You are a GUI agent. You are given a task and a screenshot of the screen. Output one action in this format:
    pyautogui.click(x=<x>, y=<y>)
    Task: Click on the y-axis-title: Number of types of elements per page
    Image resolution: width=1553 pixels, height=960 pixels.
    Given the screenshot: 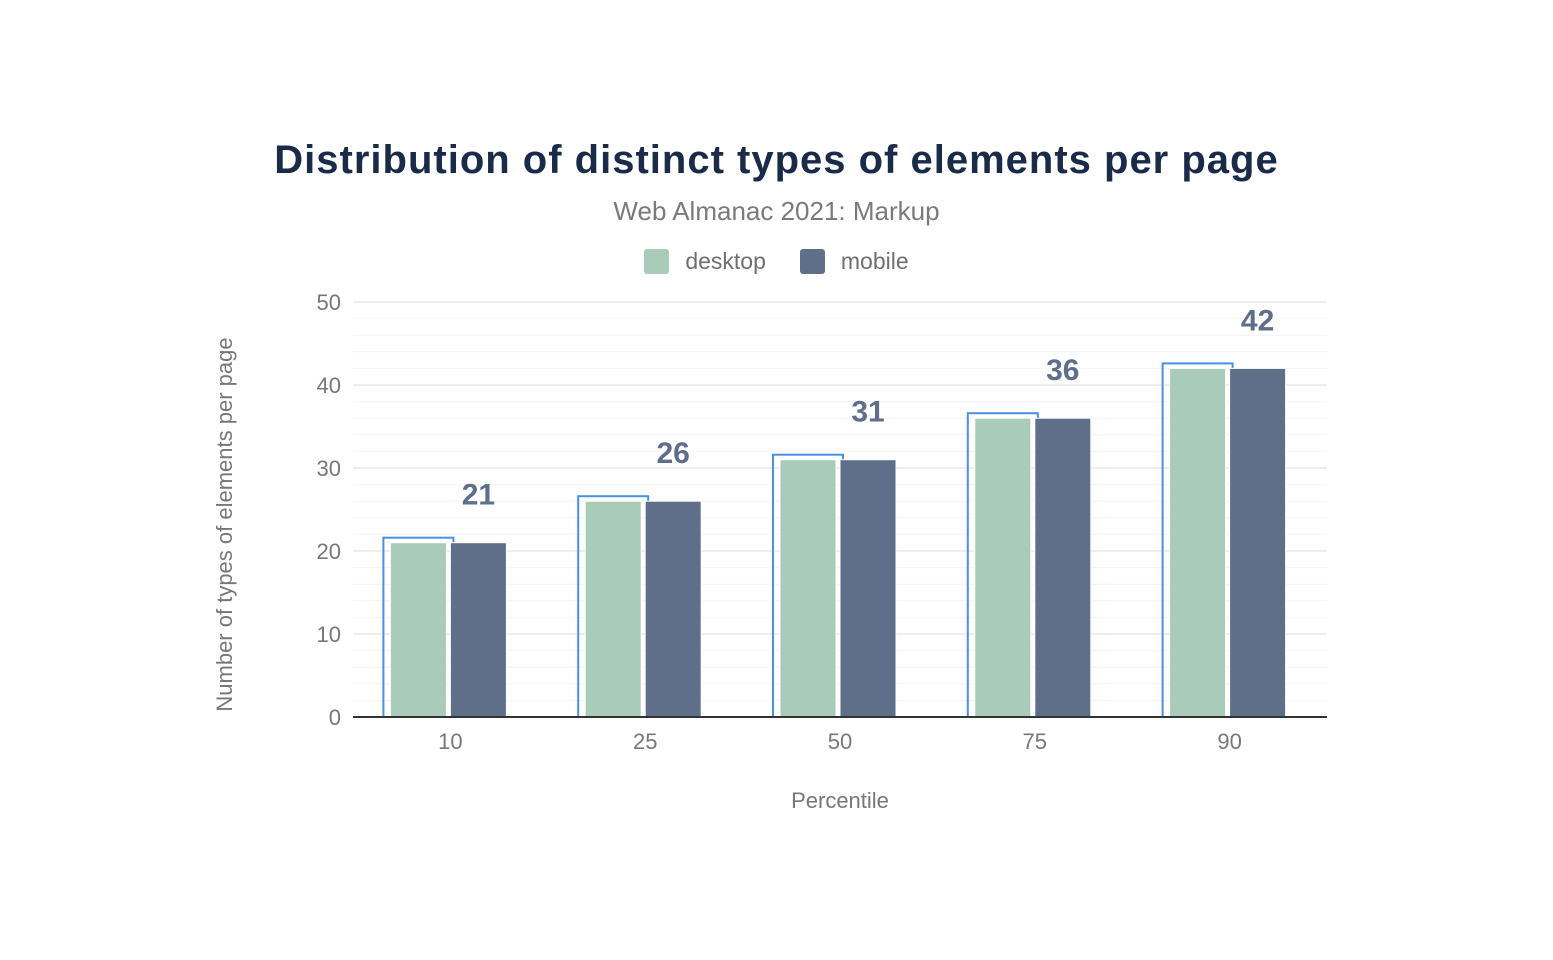 What is the action you would take?
    pyautogui.click(x=224, y=524)
    